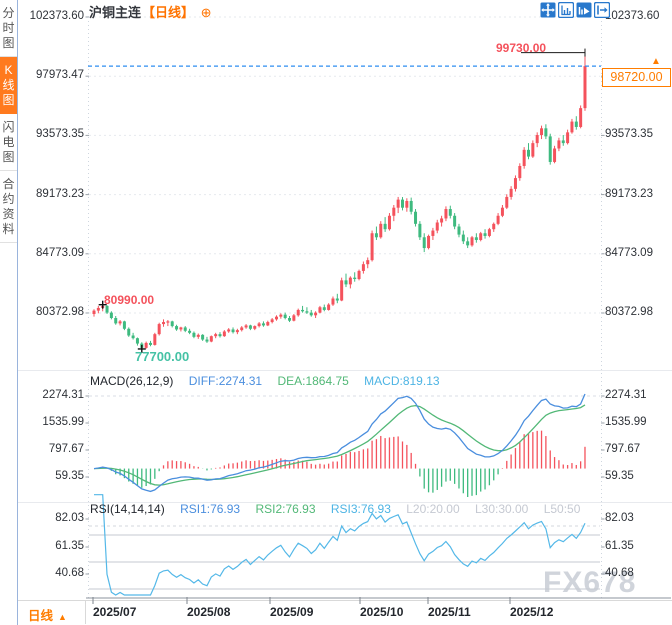 This screenshot has width=672, height=625. I want to click on last-price-badge: 98720.00, so click(636, 77).